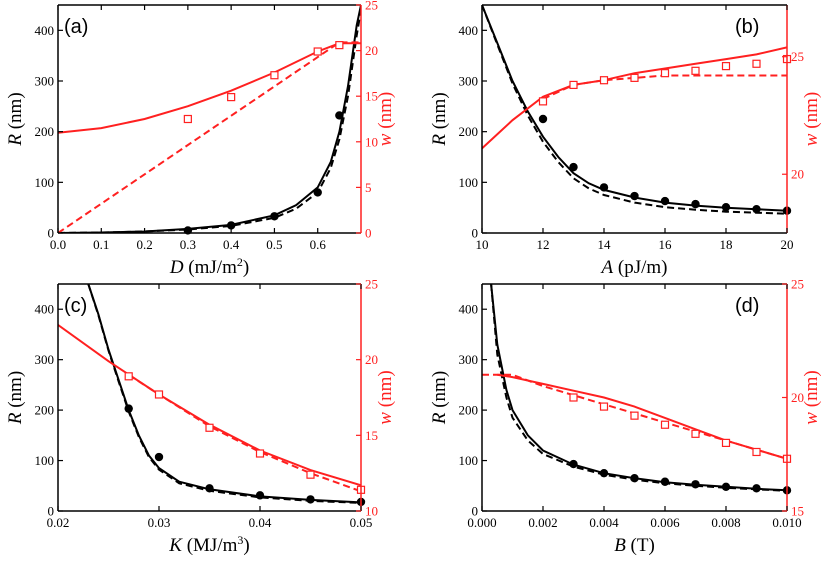  I want to click on x-tick-label: 0.008, so click(725, 522).